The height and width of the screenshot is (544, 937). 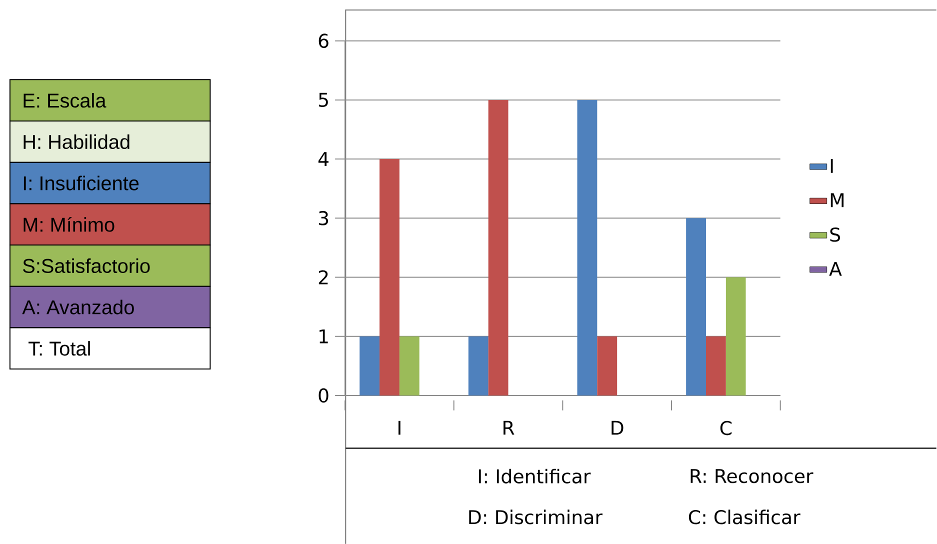 I want to click on legend-label: M, so click(x=837, y=200).